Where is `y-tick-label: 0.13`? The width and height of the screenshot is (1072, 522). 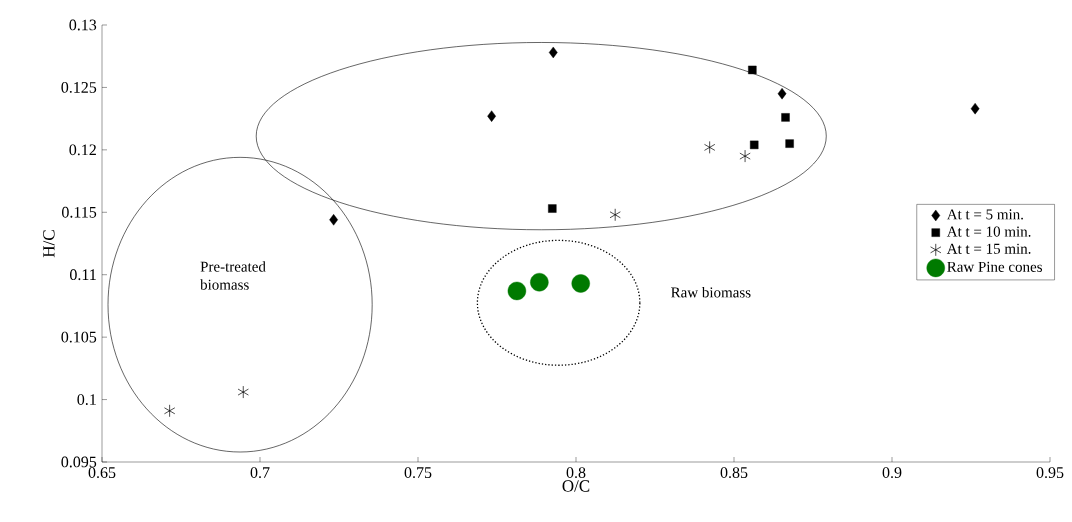
y-tick-label: 0.13 is located at coordinates (83, 25).